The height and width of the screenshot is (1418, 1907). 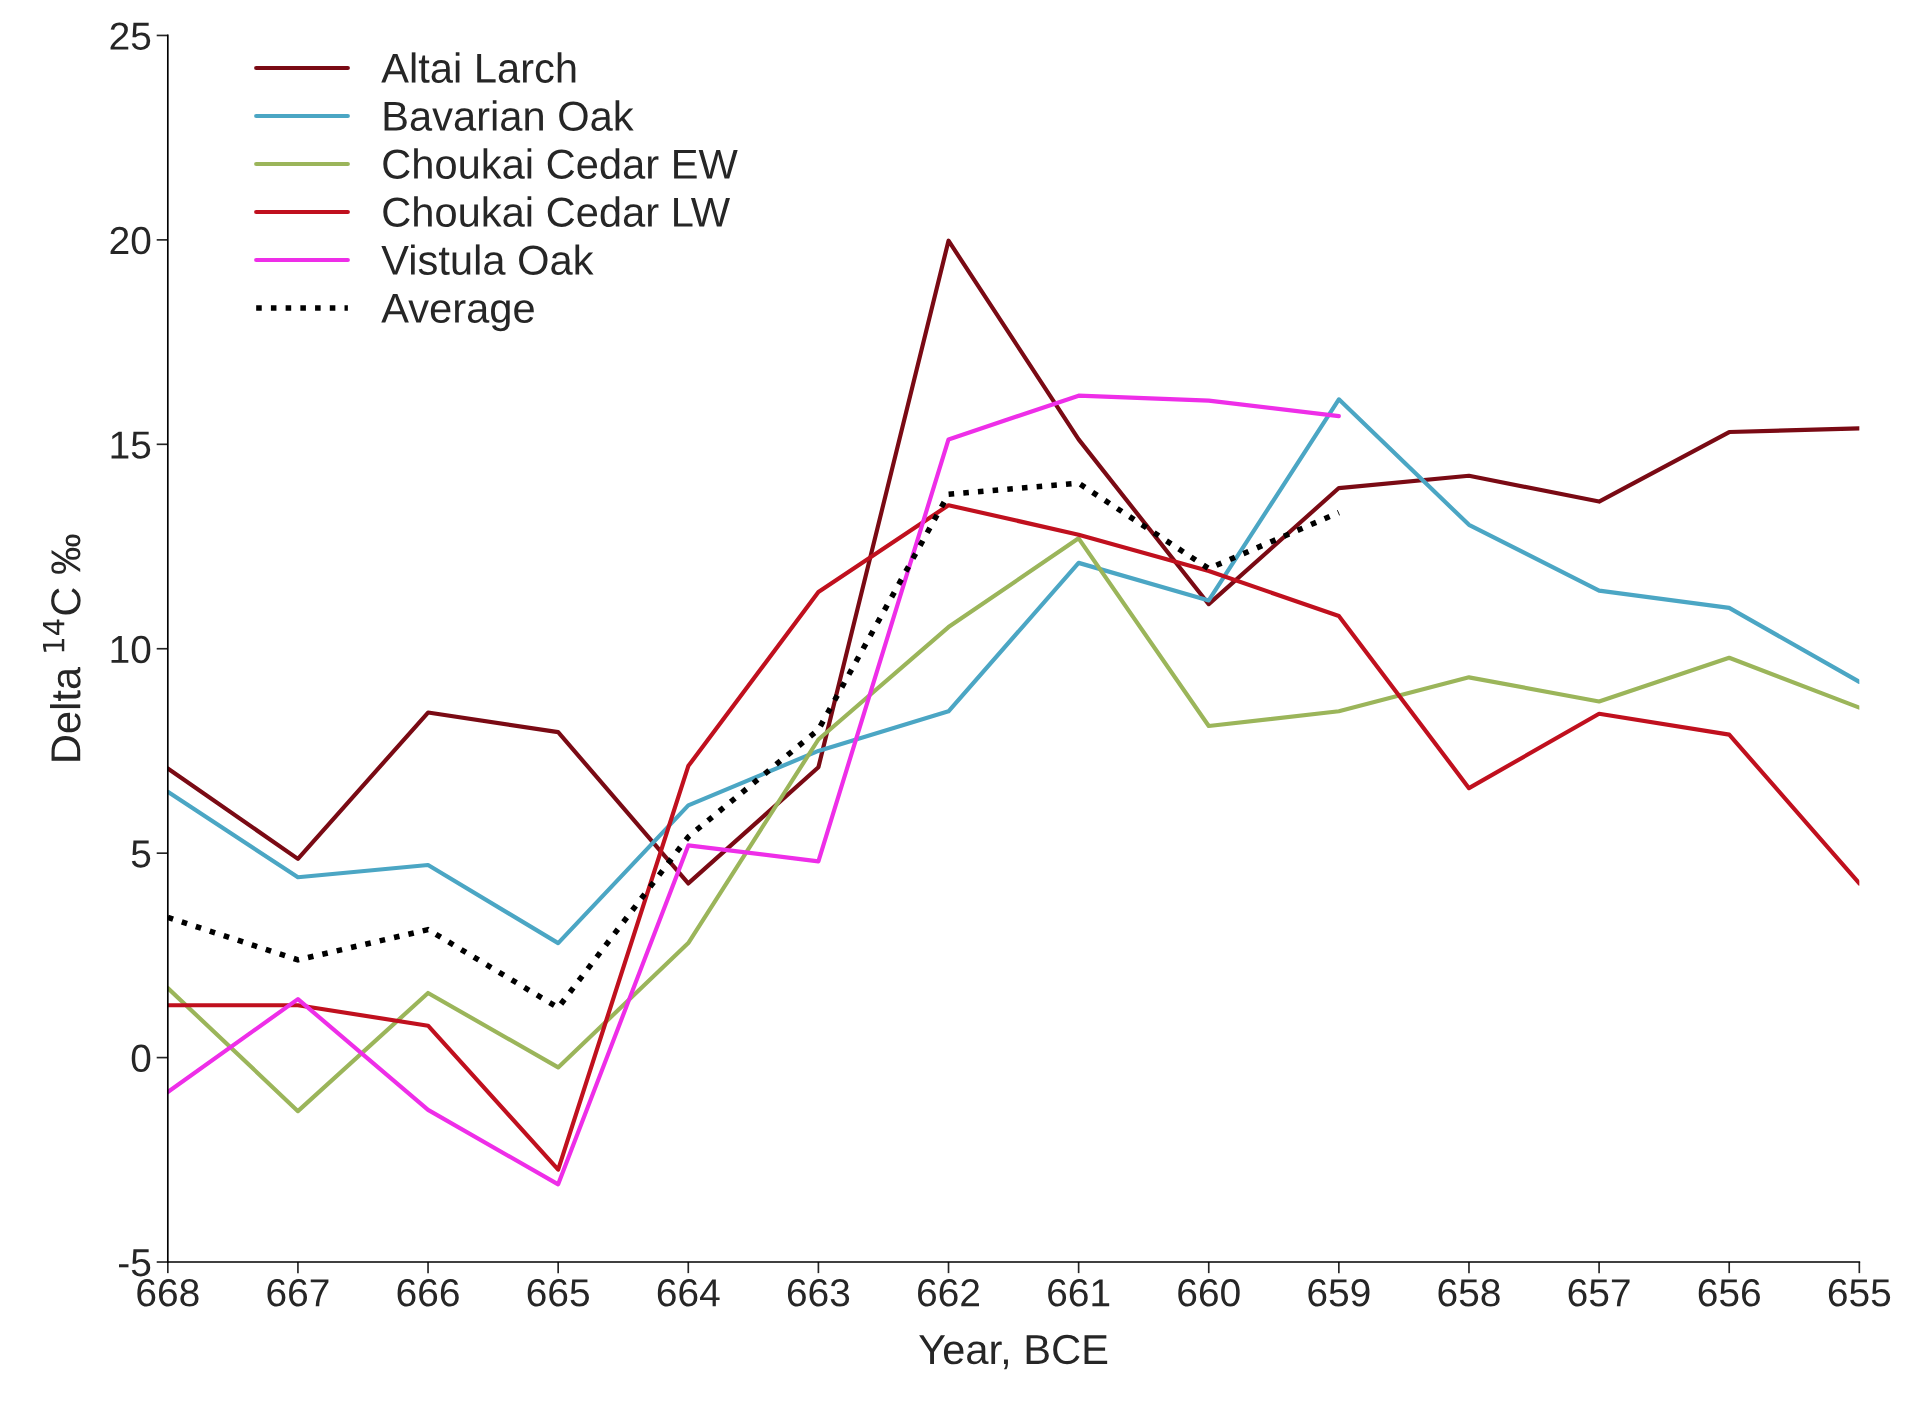 I want to click on x-tick-label: 666, so click(x=428, y=1293).